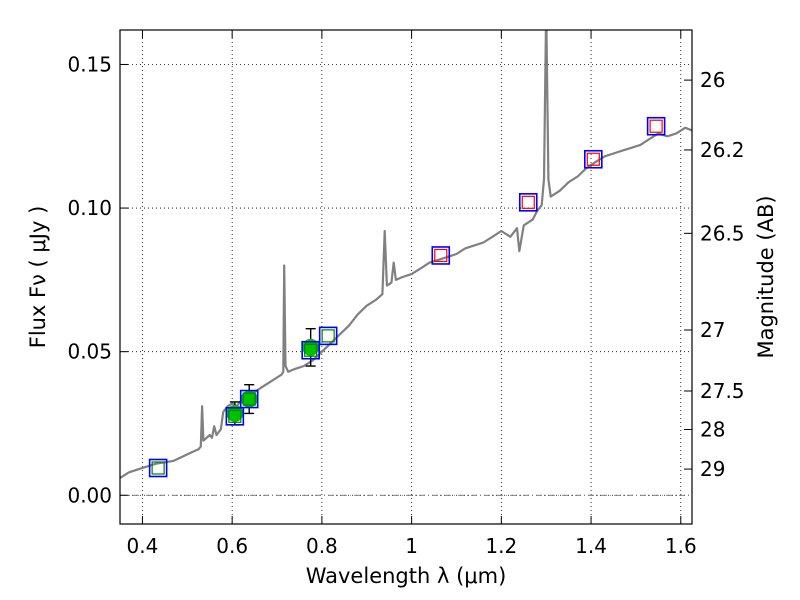 This screenshot has height=600, width=800. Describe the element at coordinates (712, 330) in the screenshot. I see `mag-tick-label: 27` at that location.